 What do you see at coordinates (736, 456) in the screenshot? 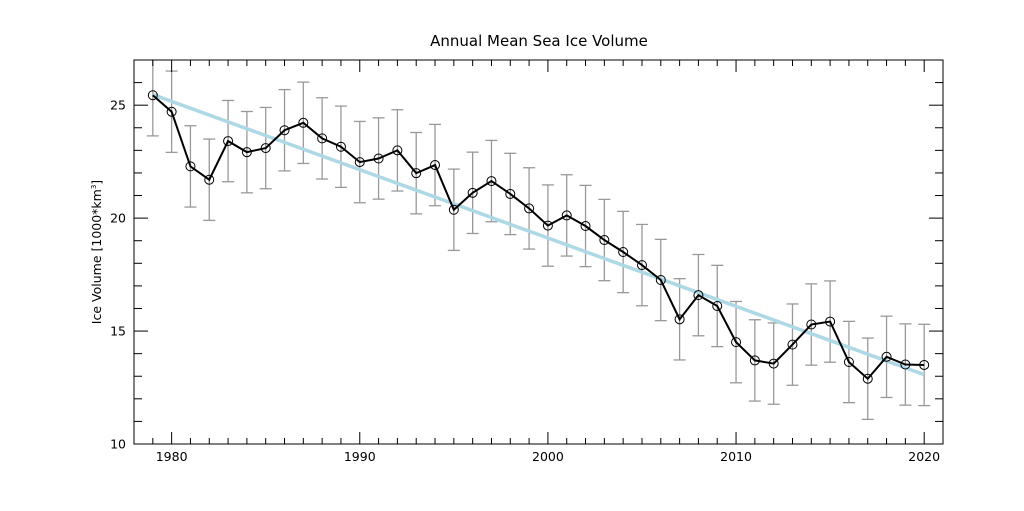
I see `x-tick-label: 2010` at bounding box center [736, 456].